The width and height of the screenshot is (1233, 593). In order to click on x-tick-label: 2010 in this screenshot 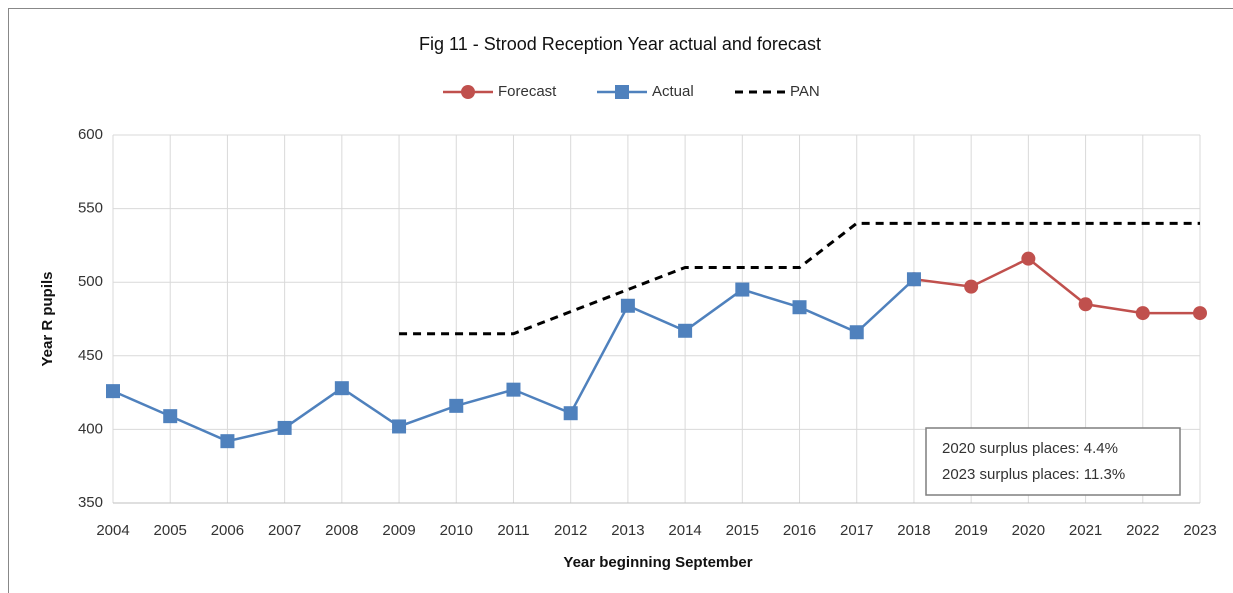, I will do `click(456, 530)`.